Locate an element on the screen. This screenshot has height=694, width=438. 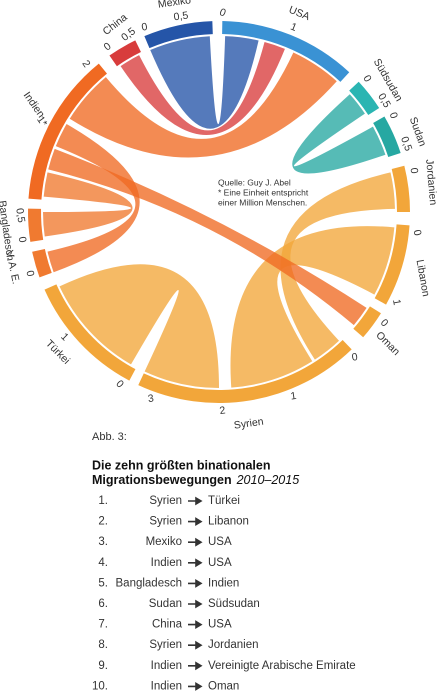
node-label: Türkei is located at coordinates (57, 352).